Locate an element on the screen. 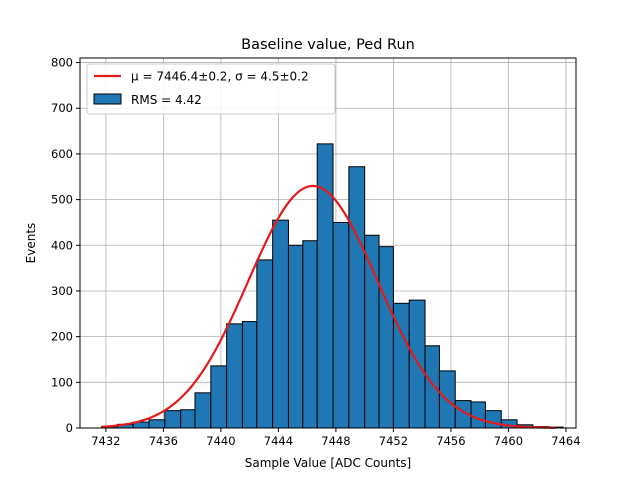 Image resolution: width=640 pixels, height=480 pixels. y-tick-label: 700 is located at coordinates (62, 108).